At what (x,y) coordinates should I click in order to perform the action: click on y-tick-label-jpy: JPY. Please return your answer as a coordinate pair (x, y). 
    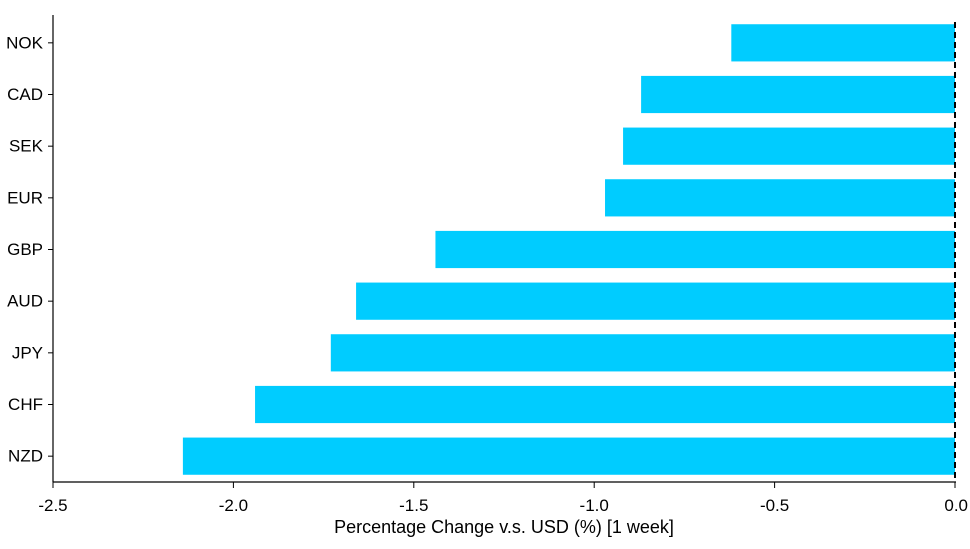
    Looking at the image, I should click on (27, 352).